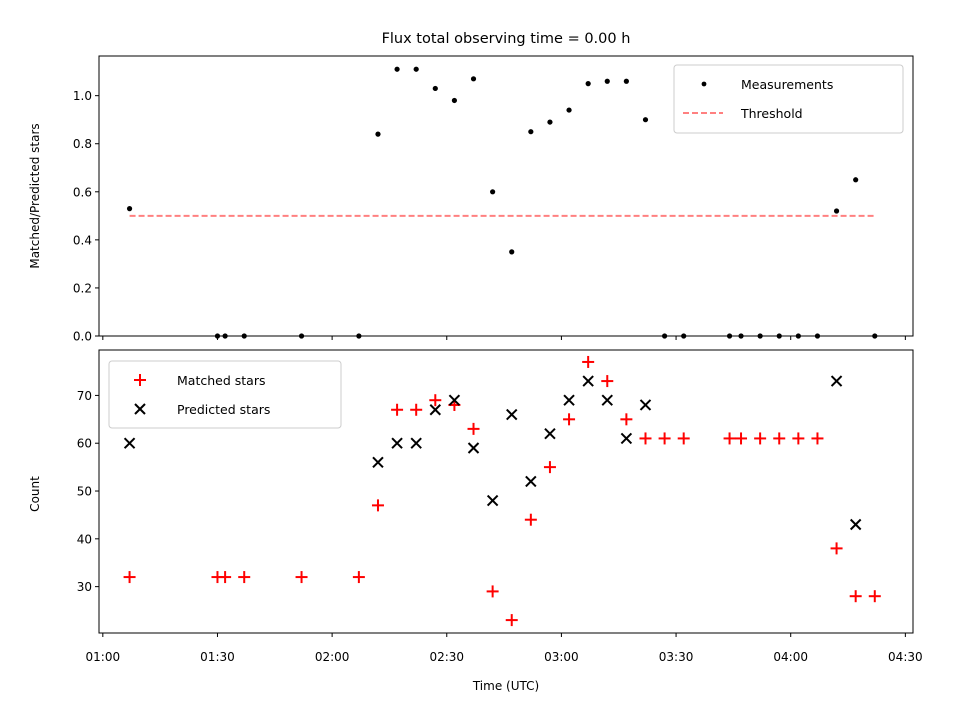 The image size is (960, 720). What do you see at coordinates (787, 84) in the screenshot?
I see `legend-label-measurements: Measurements` at bounding box center [787, 84].